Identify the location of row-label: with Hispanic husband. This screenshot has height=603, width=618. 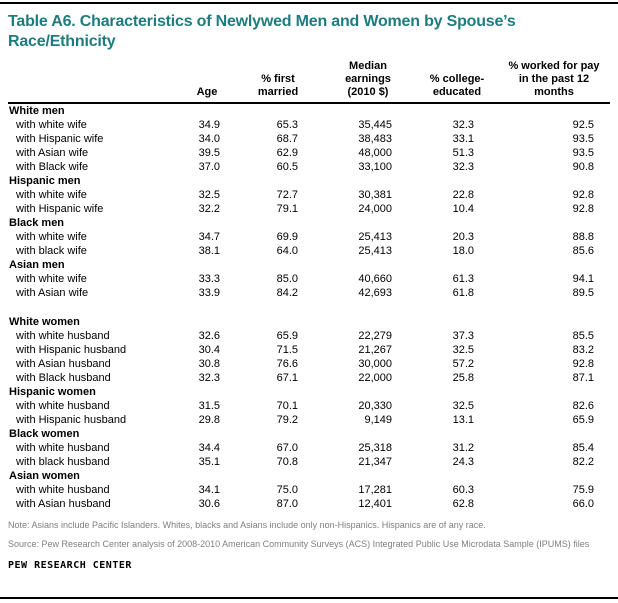
(71, 420).